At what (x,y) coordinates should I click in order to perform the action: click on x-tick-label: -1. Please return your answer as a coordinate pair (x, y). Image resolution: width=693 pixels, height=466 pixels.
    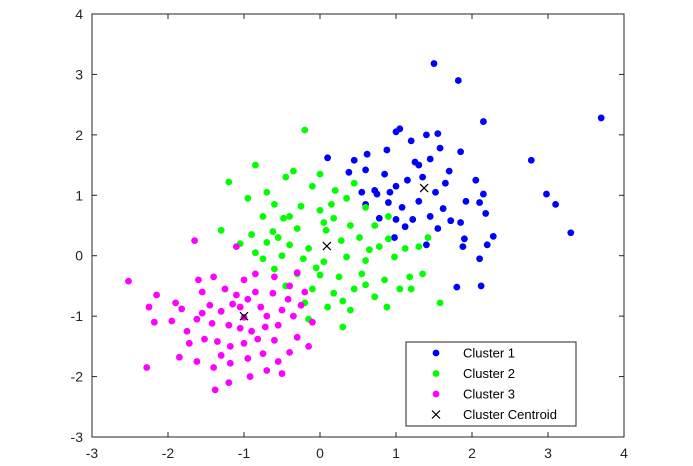
    Looking at the image, I should click on (244, 453).